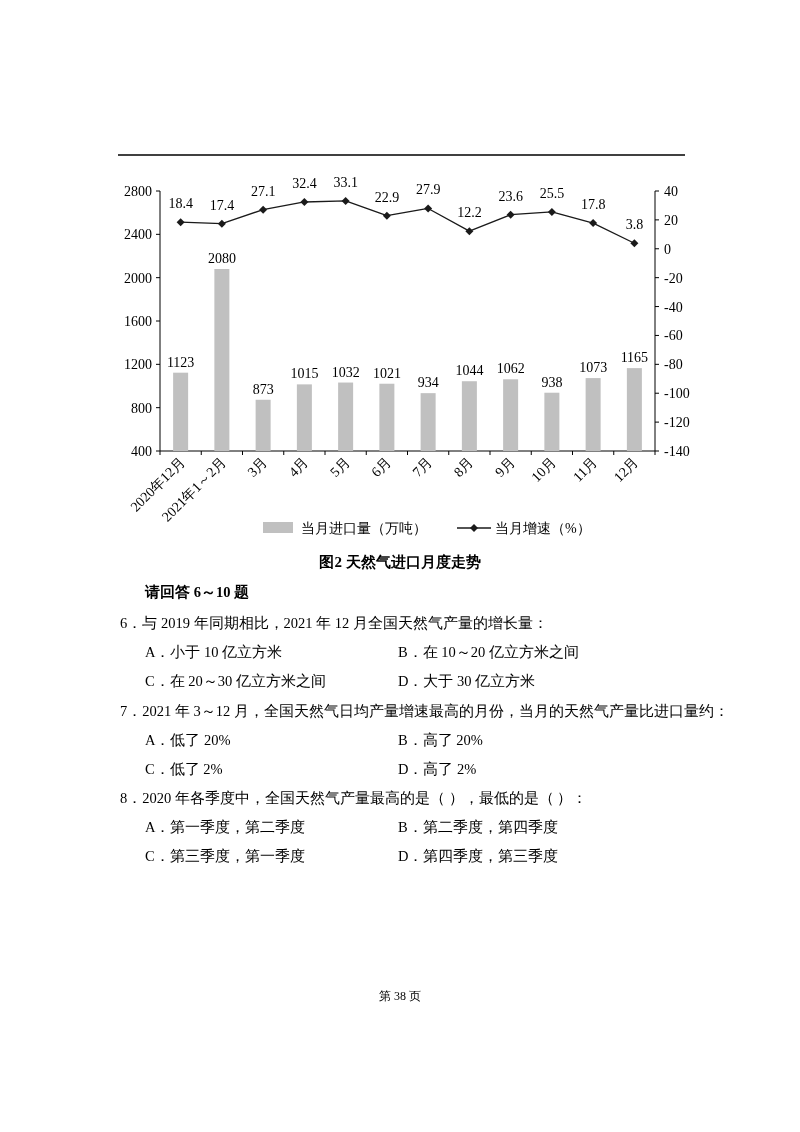 This screenshot has height=1132, width=800. What do you see at coordinates (138, 278) in the screenshot?
I see `y-tick-label: 2000` at bounding box center [138, 278].